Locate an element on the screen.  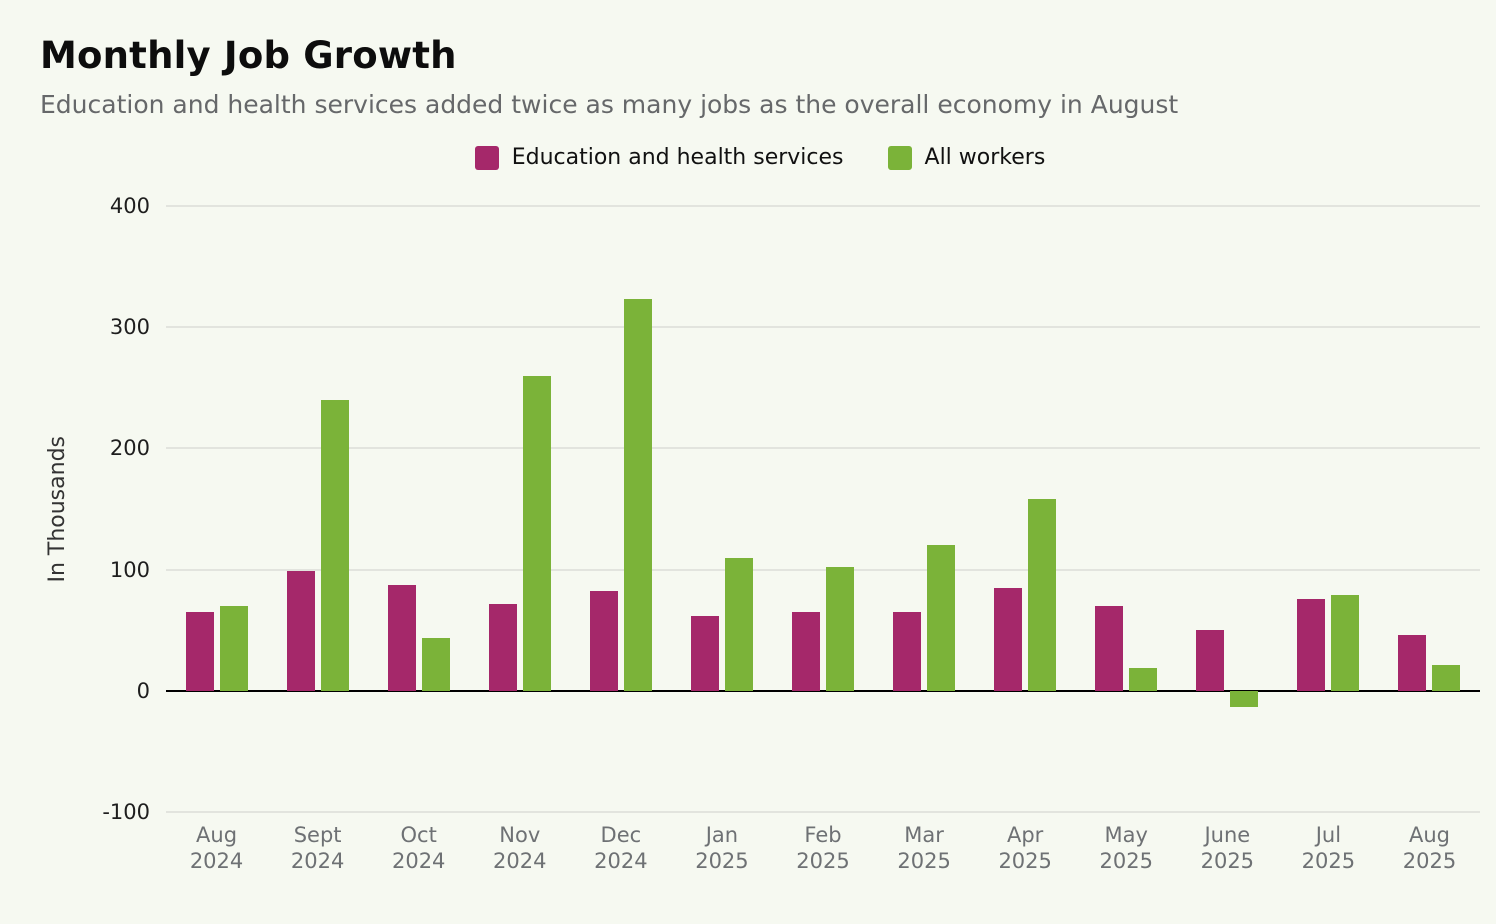
zero-axis-line is located at coordinates (823, 690).